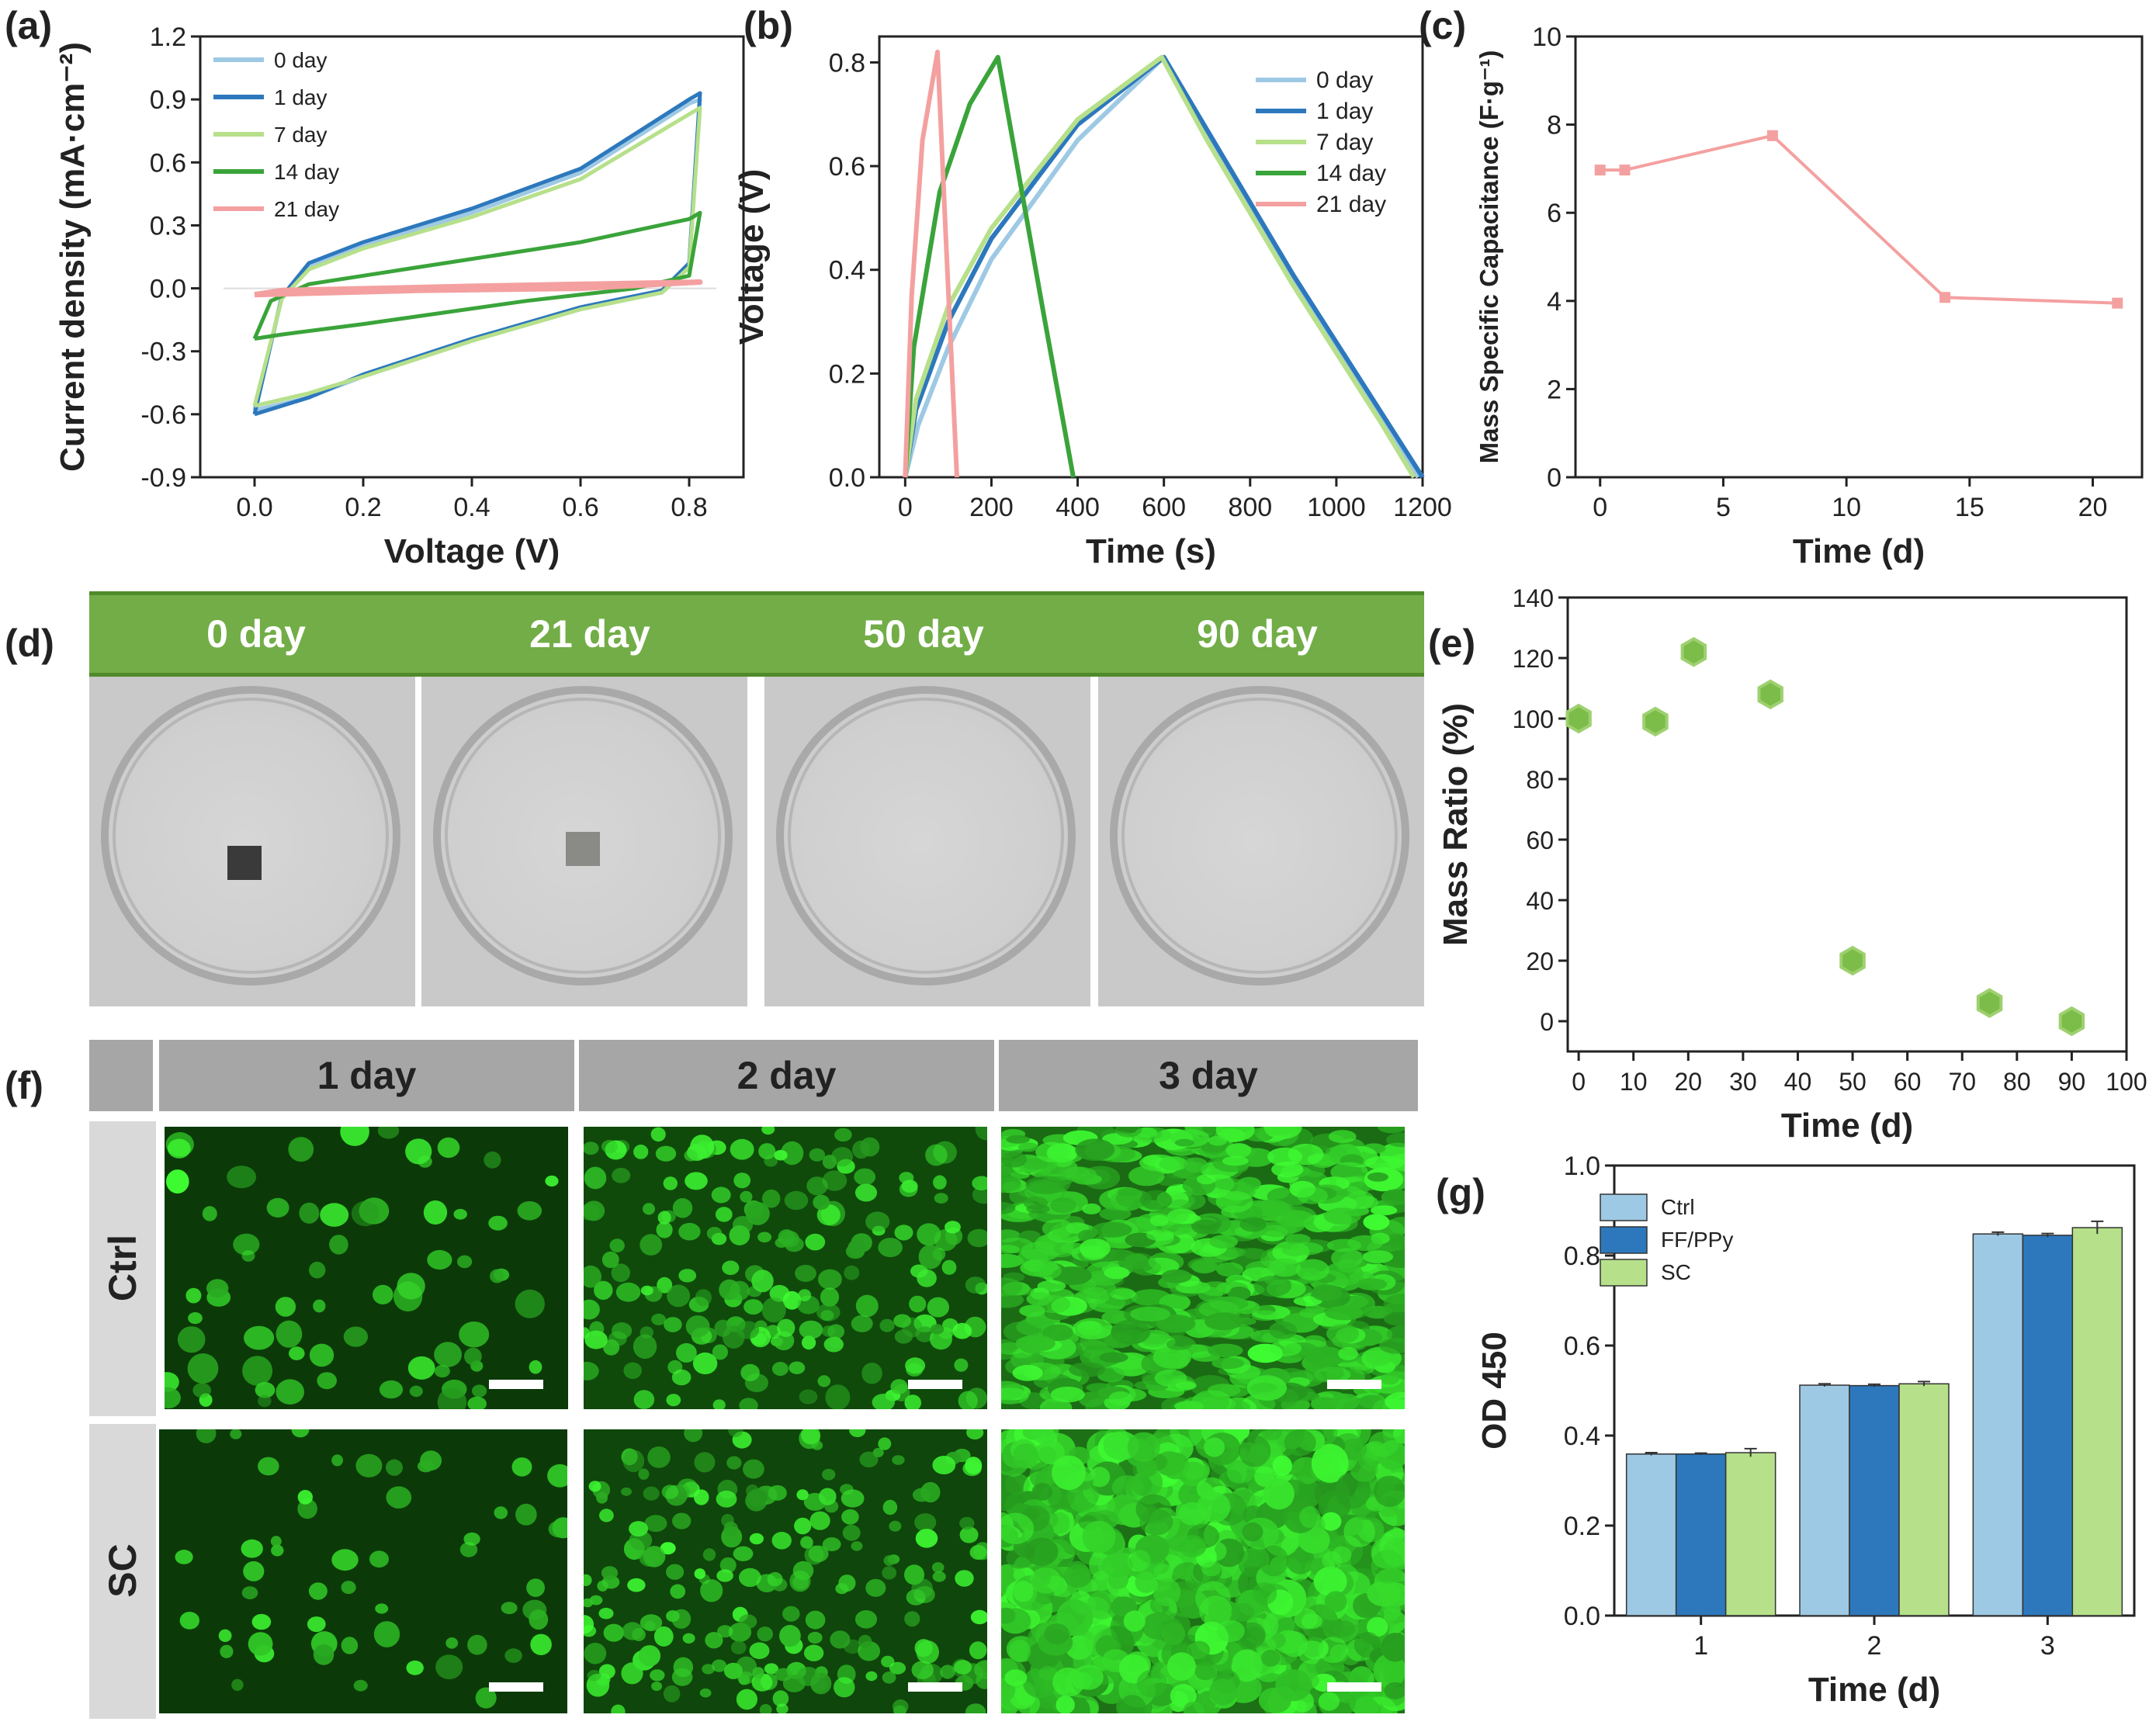  What do you see at coordinates (580, 507) in the screenshot?
I see `x-tick-label: 0.6` at bounding box center [580, 507].